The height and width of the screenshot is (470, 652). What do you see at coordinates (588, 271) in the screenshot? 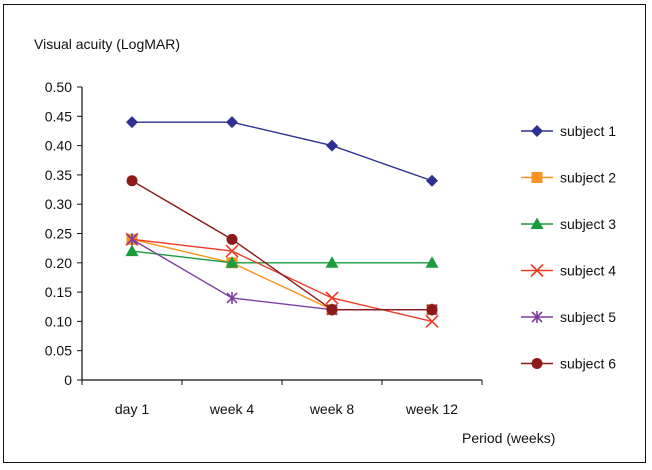
I see `legend-label: subject 4` at bounding box center [588, 271].